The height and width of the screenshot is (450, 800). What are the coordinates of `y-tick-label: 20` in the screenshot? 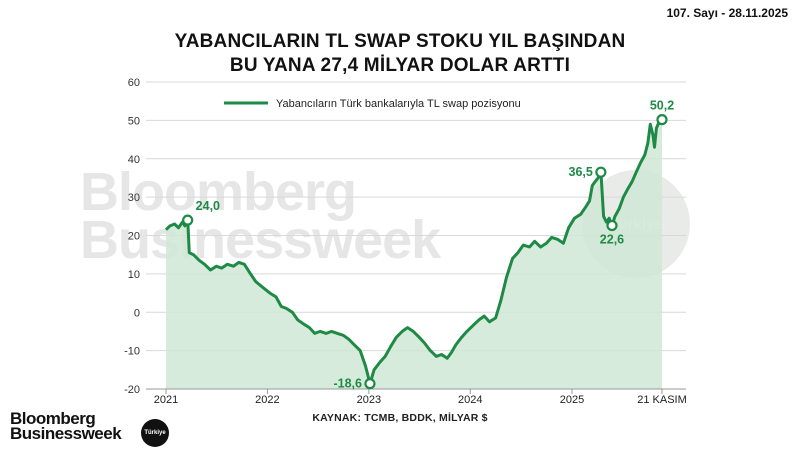 It's located at (134, 237).